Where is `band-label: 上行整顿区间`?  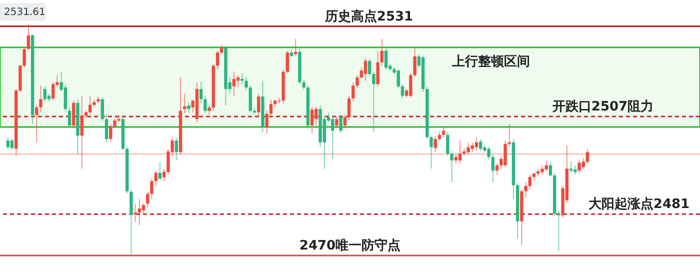 band-label: 上行整顿区间 is located at coordinates (490, 62).